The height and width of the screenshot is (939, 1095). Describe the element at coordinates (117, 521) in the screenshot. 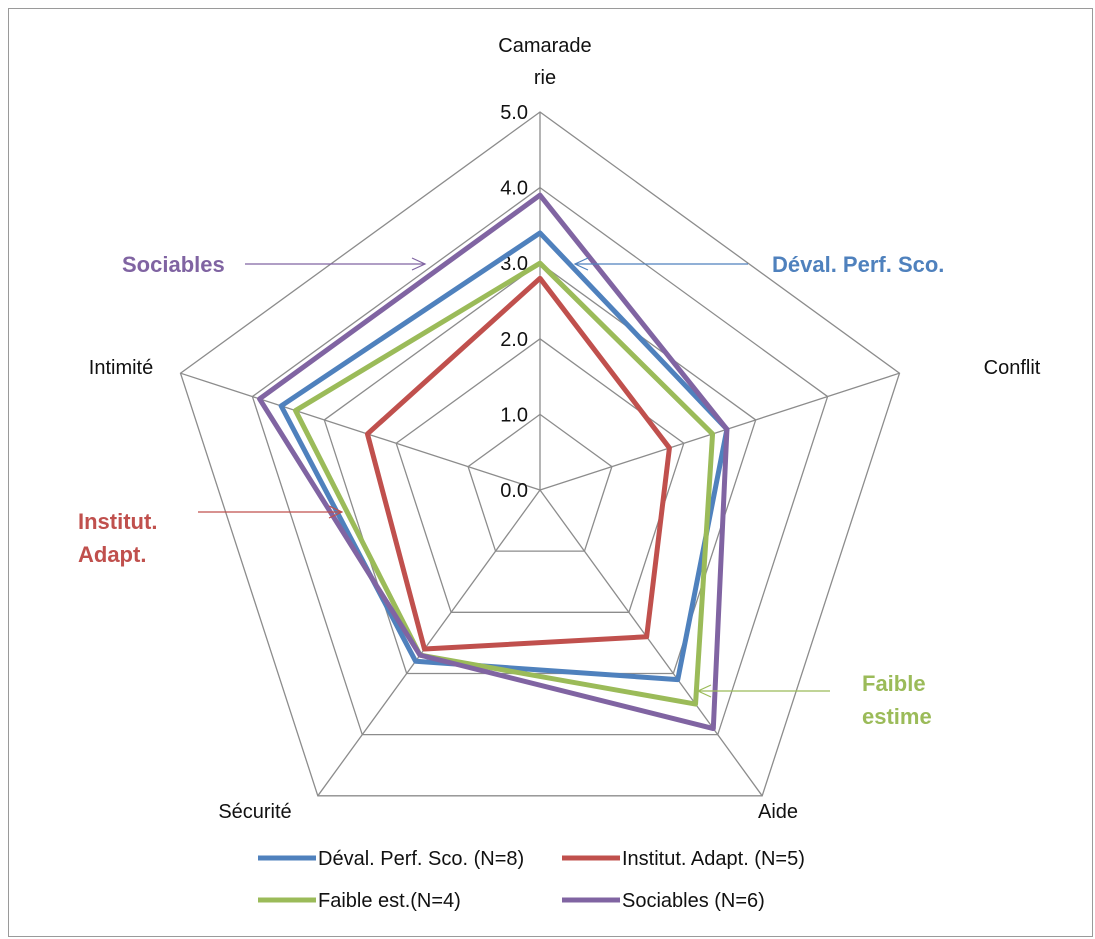

I see `annotation-label-2-line-0: Institut.` at that location.